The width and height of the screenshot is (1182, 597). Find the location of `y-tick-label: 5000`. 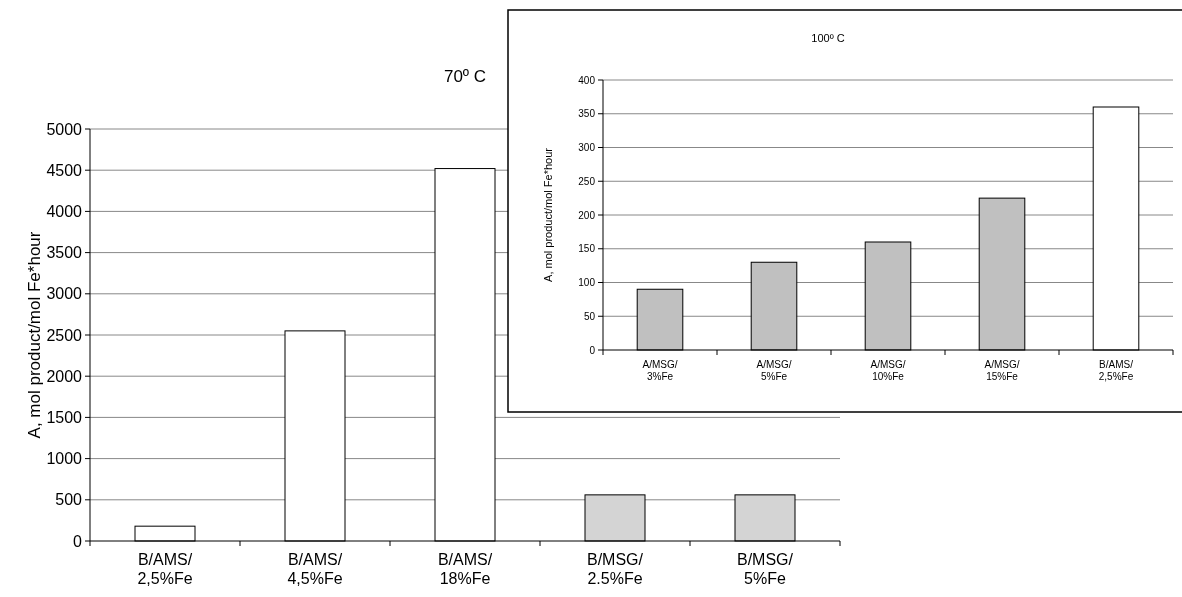

y-tick-label: 5000 is located at coordinates (64, 129).